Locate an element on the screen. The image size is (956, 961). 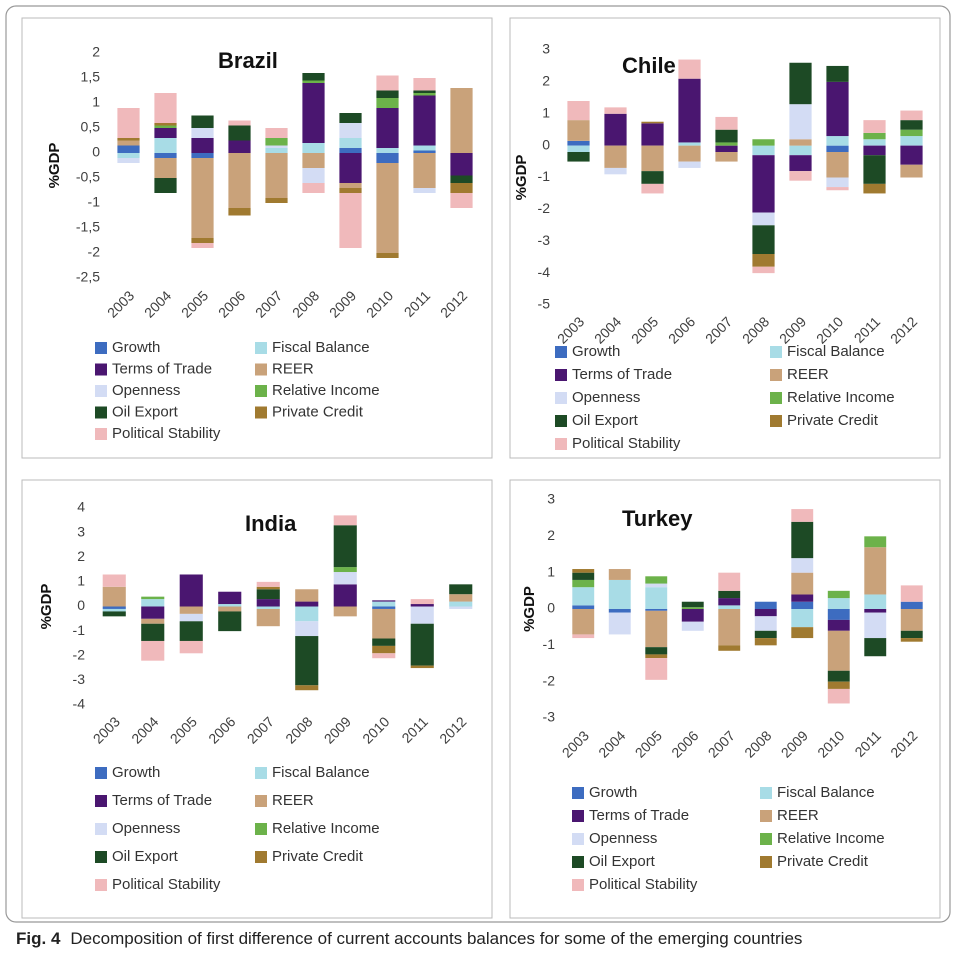
legend-label: REER is located at coordinates (798, 815).